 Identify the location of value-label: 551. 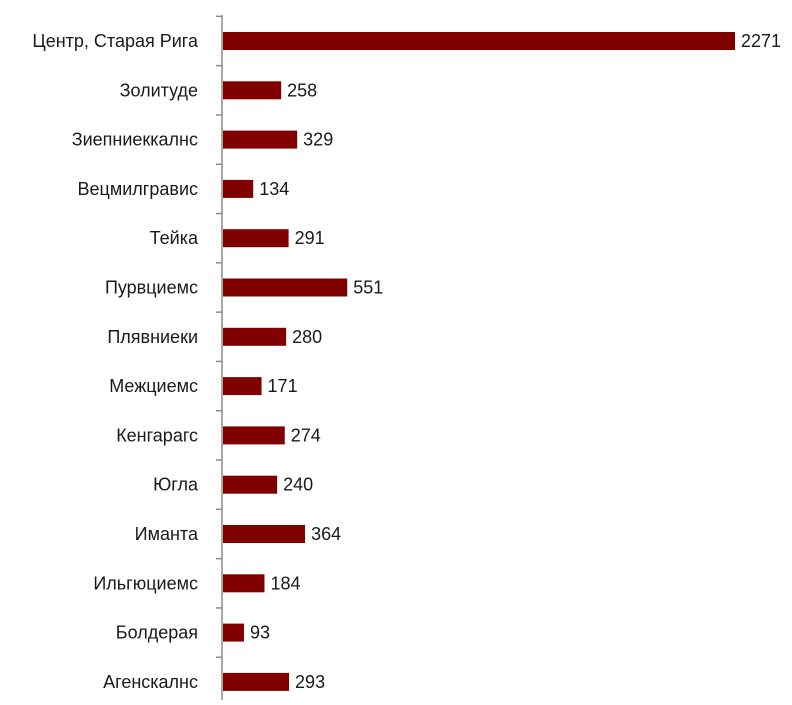
(368, 288).